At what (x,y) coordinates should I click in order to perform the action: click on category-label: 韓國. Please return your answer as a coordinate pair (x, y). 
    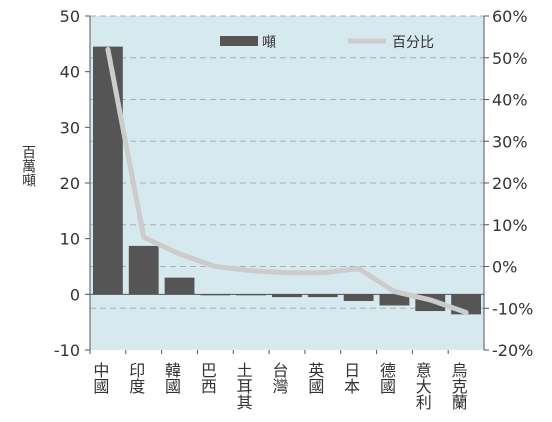
    Looking at the image, I should click on (171, 378).